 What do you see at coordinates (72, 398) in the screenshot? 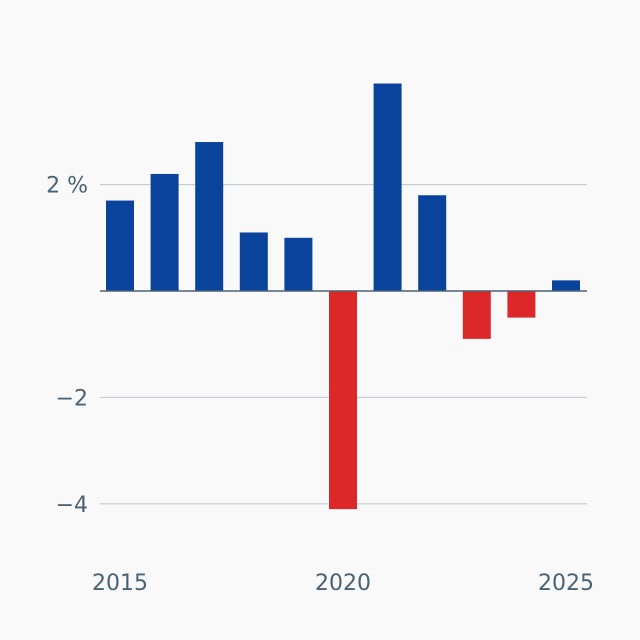
I see `y-tick-label: −2` at bounding box center [72, 398].